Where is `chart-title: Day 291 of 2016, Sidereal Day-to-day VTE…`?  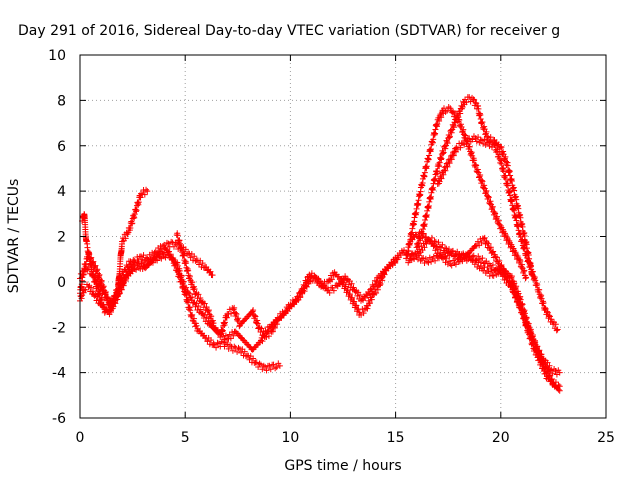
chart-title: Day 291 of 2016, Sidereal Day-to-day VTE… is located at coordinates (289, 31).